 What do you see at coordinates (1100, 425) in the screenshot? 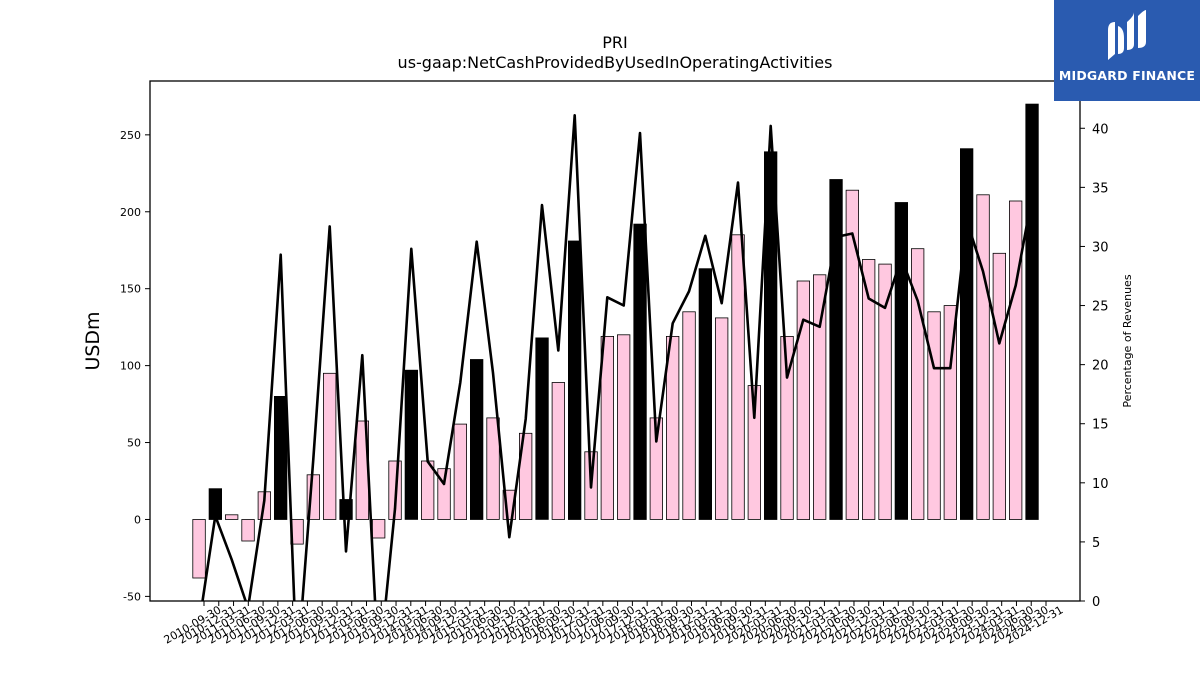
I see `y2-tick-label: 15` at bounding box center [1100, 425].